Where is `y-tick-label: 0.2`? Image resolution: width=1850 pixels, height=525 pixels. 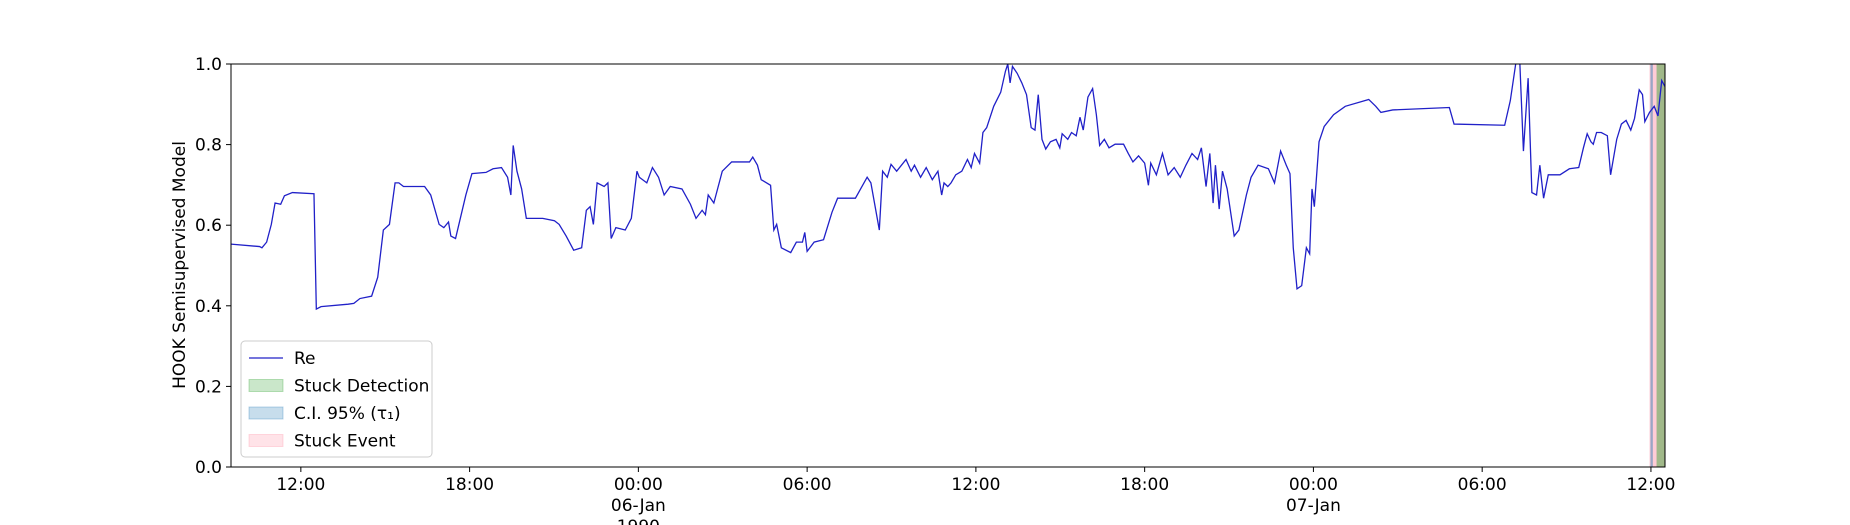
y-tick-label: 0.2 is located at coordinates (208, 387).